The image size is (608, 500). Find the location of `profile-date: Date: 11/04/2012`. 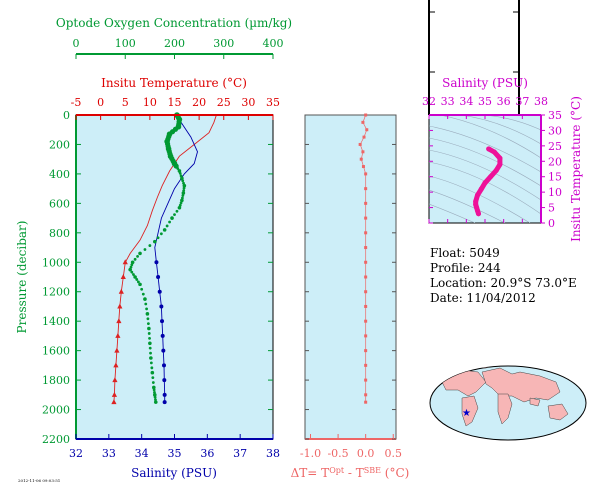

profile-date: Date: 11/04/2012 is located at coordinates (483, 298).